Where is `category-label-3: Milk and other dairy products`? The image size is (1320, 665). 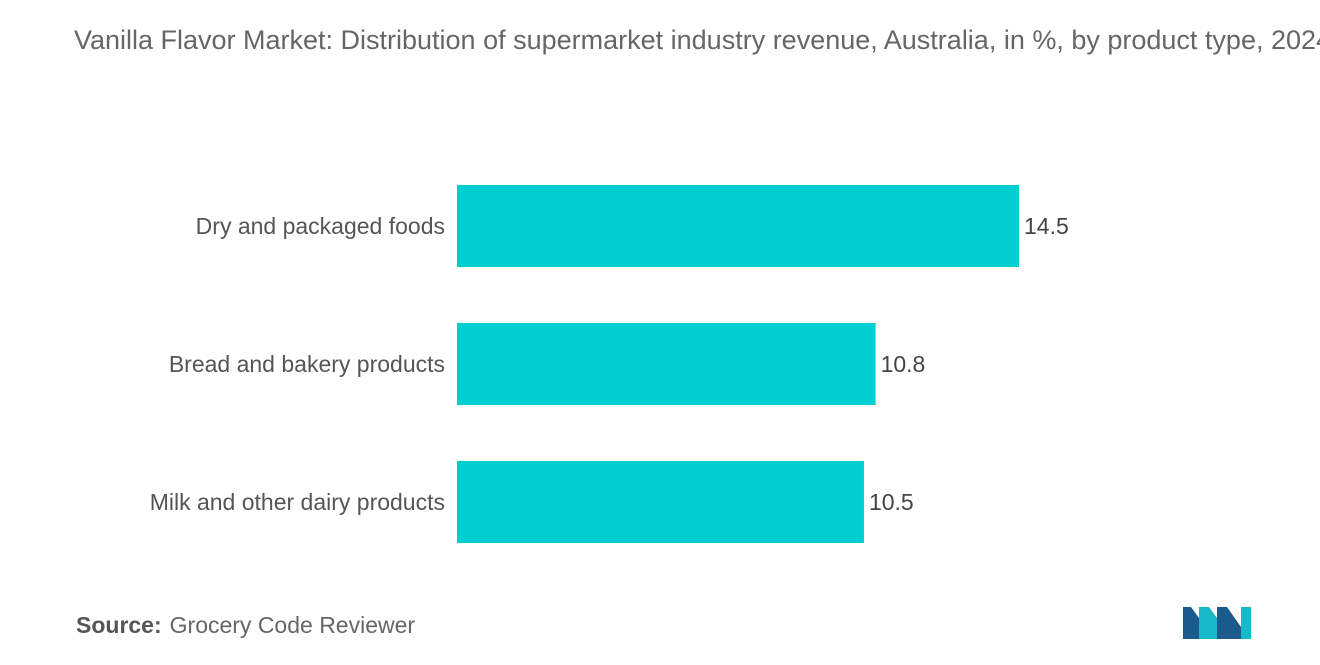 category-label-3: Milk and other dairy products is located at coordinates (297, 502).